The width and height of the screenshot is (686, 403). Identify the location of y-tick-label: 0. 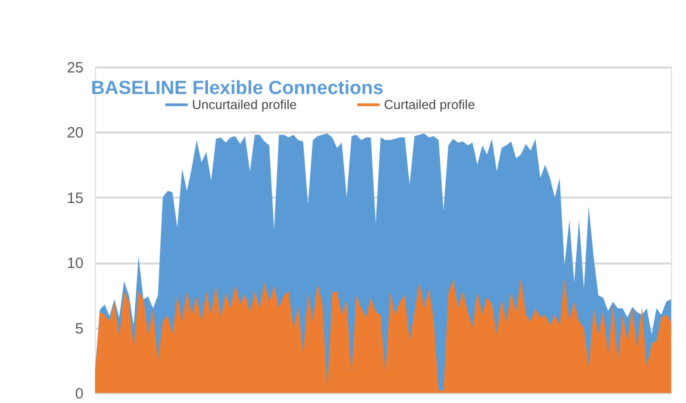
(79, 394).